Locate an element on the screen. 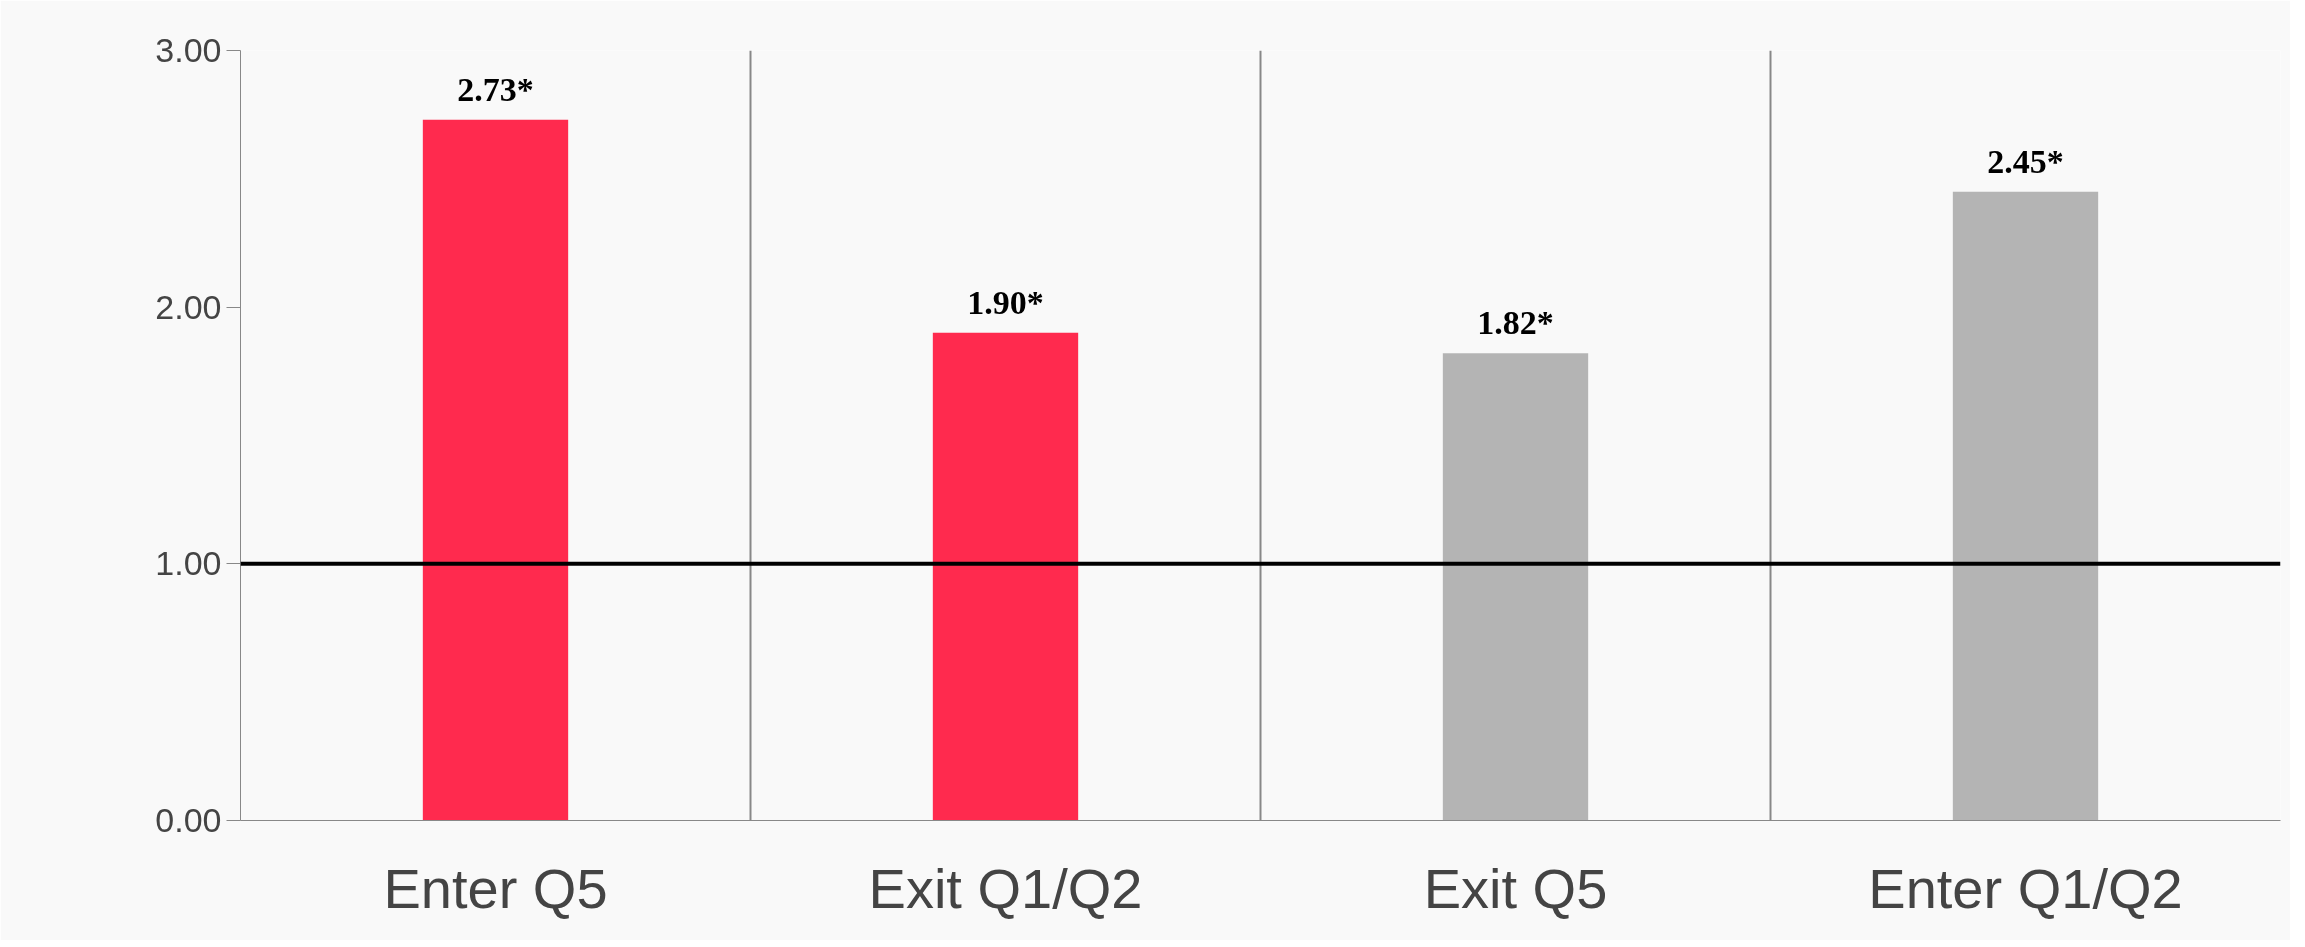  data-label: 1.82* is located at coordinates (1515, 323).